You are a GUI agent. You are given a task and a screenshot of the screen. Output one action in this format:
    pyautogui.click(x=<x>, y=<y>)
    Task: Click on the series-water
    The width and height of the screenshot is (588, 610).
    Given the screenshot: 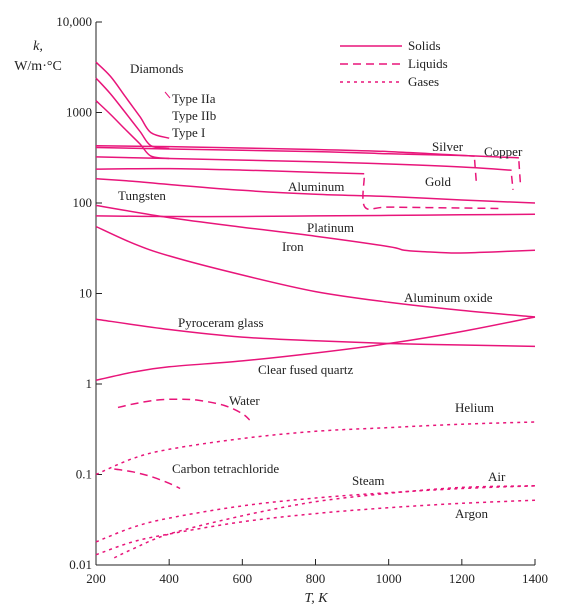 What is the action you would take?
    pyautogui.click(x=184, y=409)
    